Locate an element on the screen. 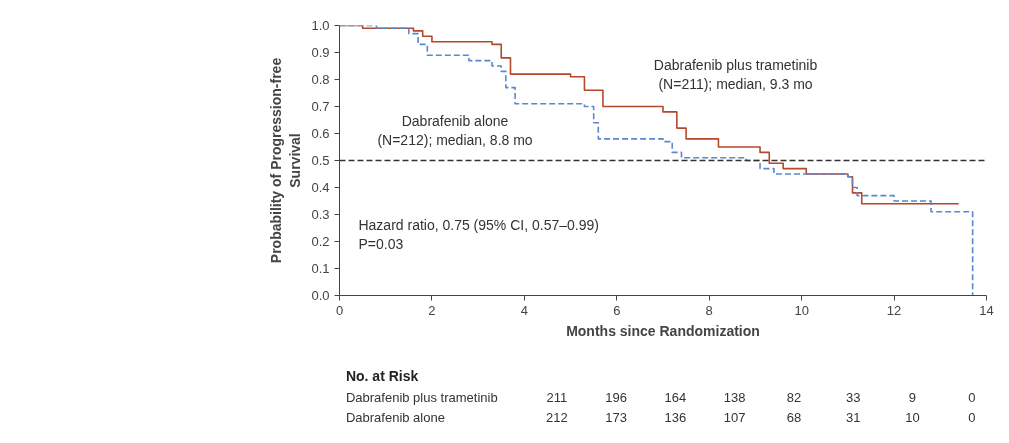 The width and height of the screenshot is (1009, 443). x-tick-label: 12 is located at coordinates (894, 310).